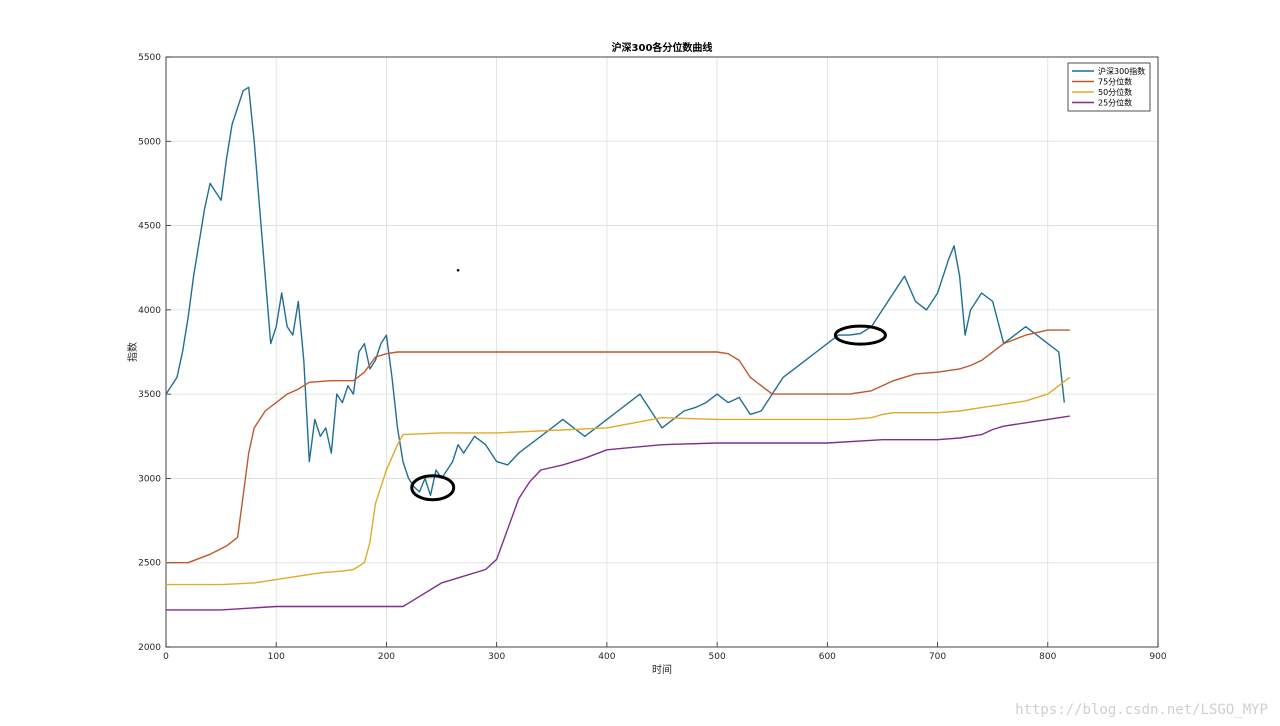 The image size is (1280, 726). What do you see at coordinates (1141, 710) in the screenshot?
I see `watermark: https://blog.csdn.net/LSGO_MYP` at bounding box center [1141, 710].